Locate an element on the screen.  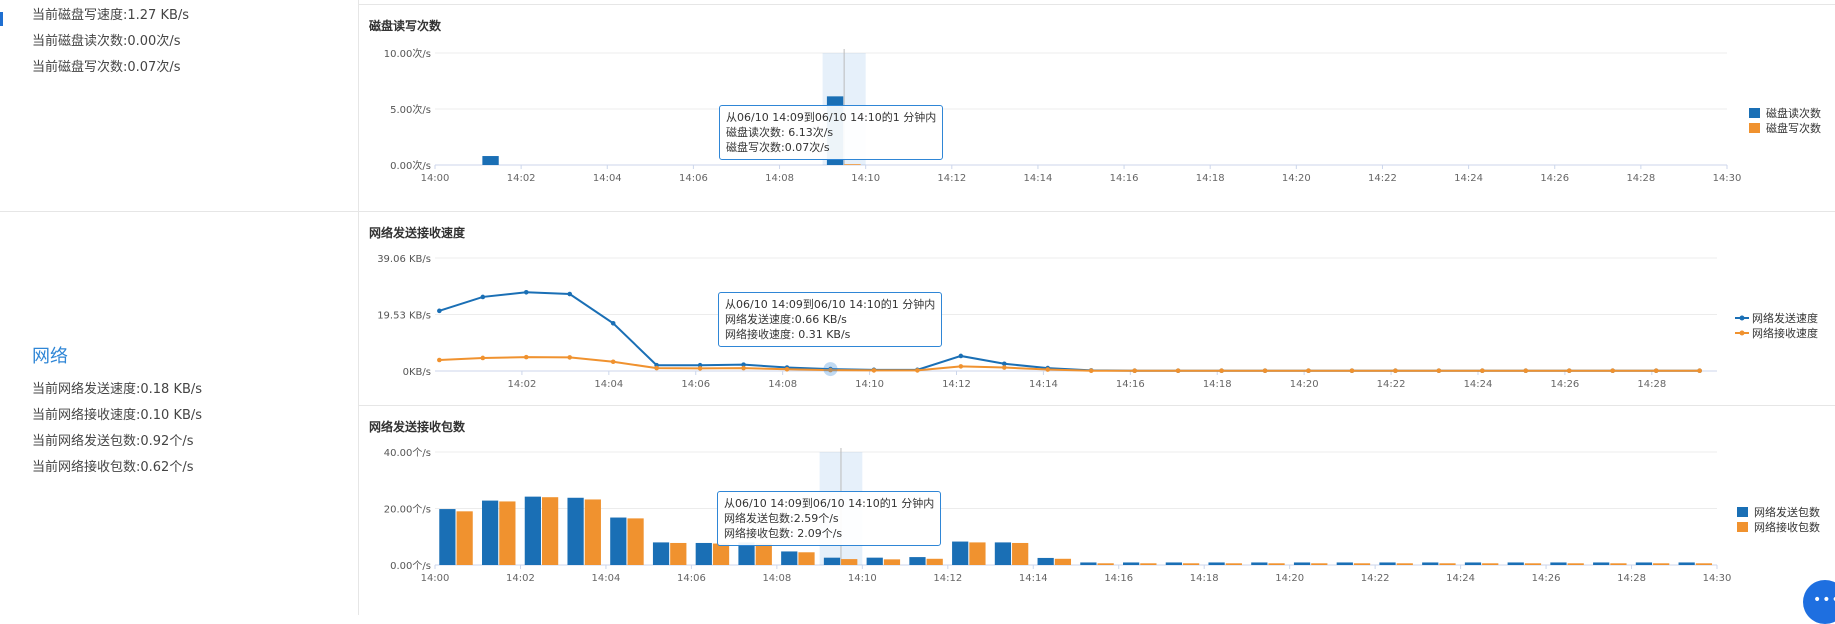
x-tick-label: 14:18 is located at coordinates (1210, 178).